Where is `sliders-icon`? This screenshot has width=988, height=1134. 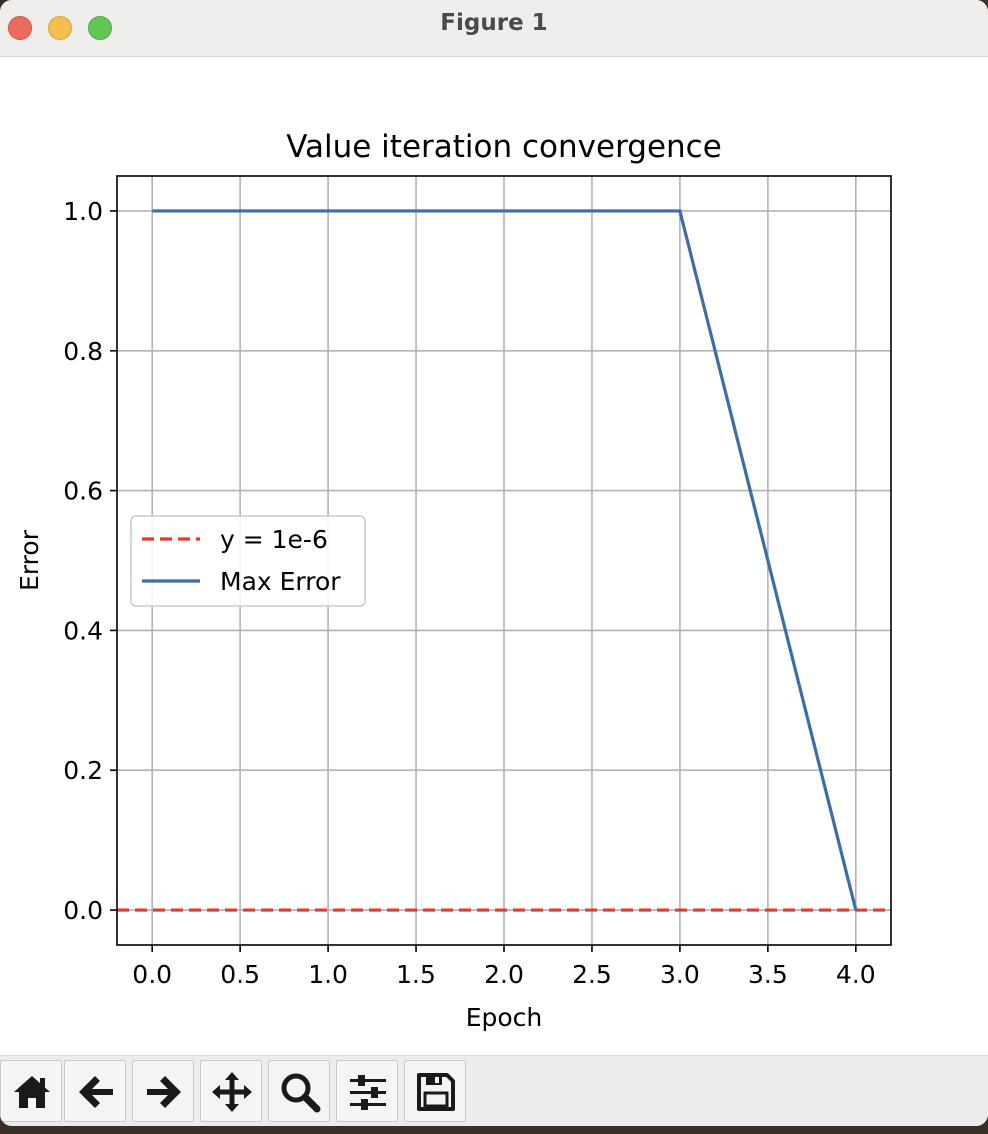
sliders-icon is located at coordinates (368, 1092).